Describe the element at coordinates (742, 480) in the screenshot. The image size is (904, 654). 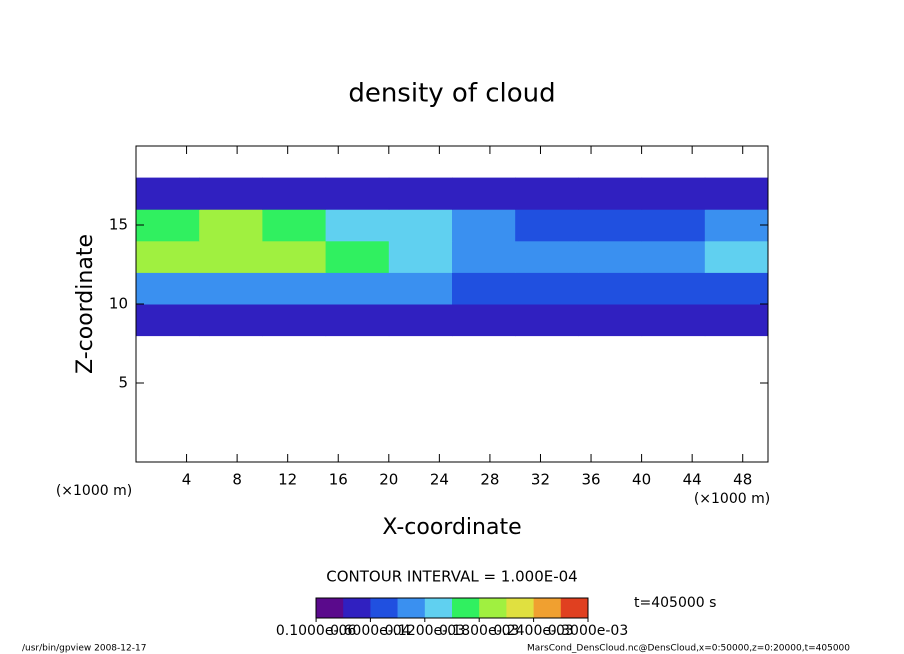
I see `x-tick-label: 48` at that location.